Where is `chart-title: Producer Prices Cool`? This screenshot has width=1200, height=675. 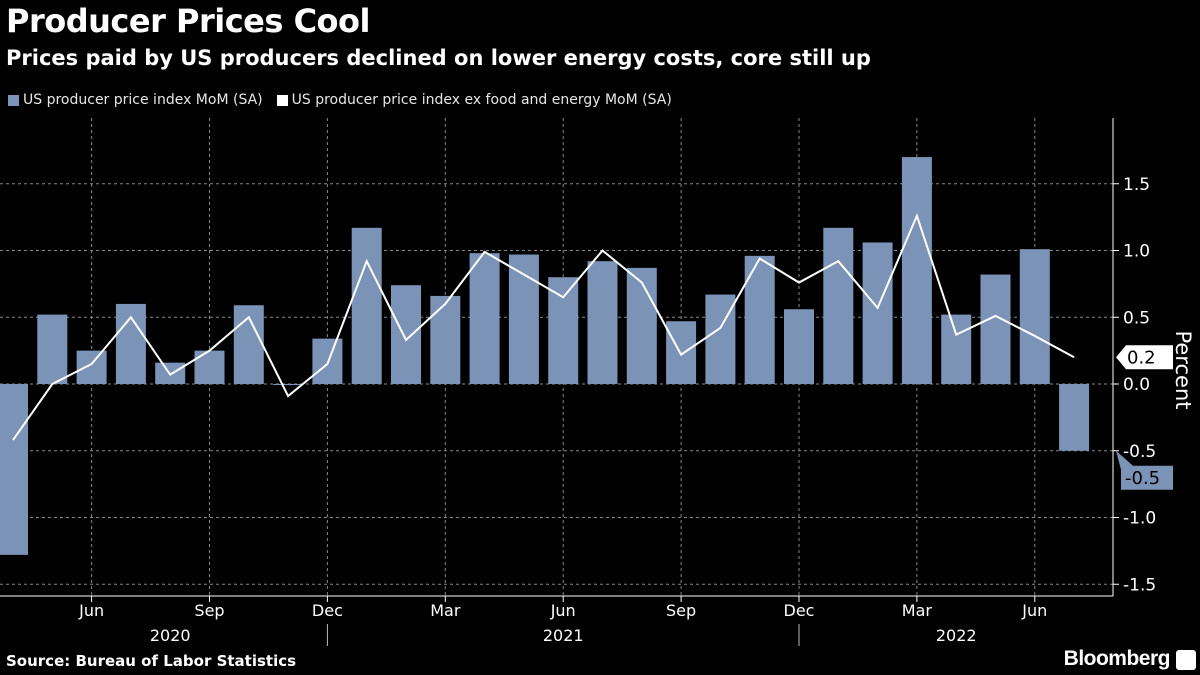 chart-title: Producer Prices Cool is located at coordinates (188, 21).